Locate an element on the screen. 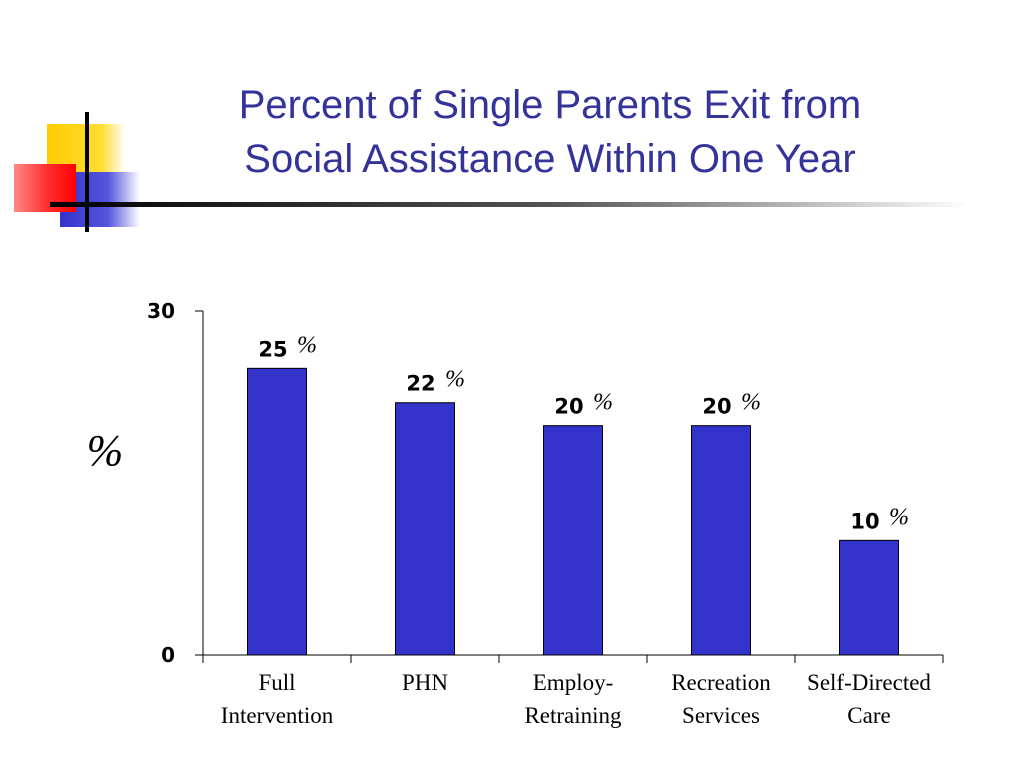 The height and width of the screenshot is (780, 1023). decorative-corner-graphic is located at coordinates (492, 172).